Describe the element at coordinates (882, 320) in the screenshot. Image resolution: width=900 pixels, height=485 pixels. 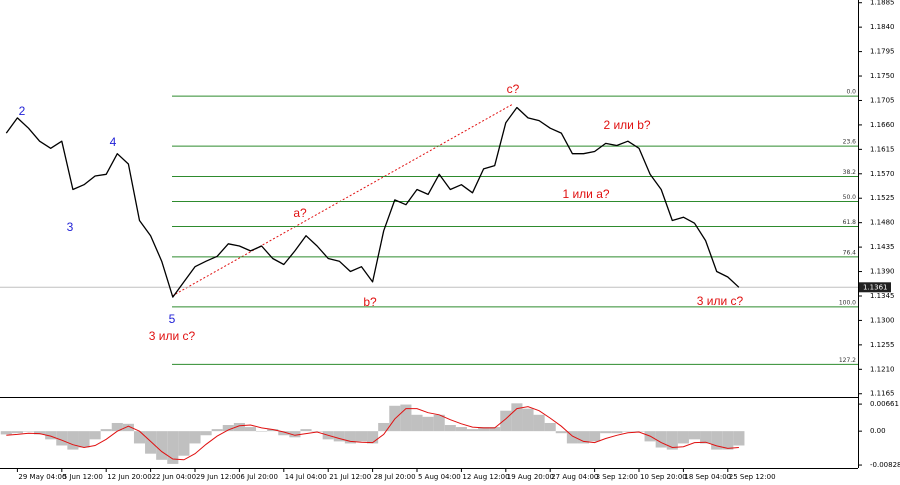
I see `y-tick-label: 1.1300` at that location.